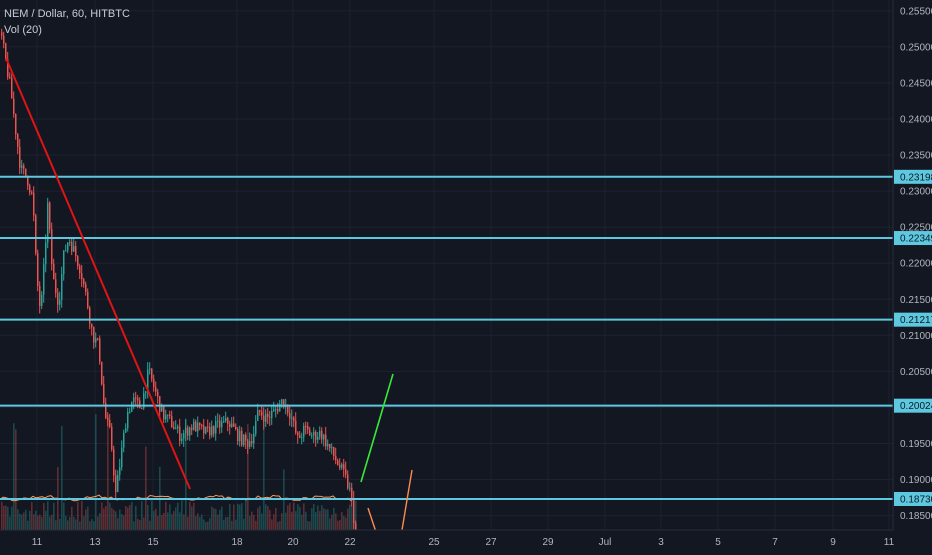 The height and width of the screenshot is (555, 932). I want to click on projection-rebound-line, so click(407, 500).